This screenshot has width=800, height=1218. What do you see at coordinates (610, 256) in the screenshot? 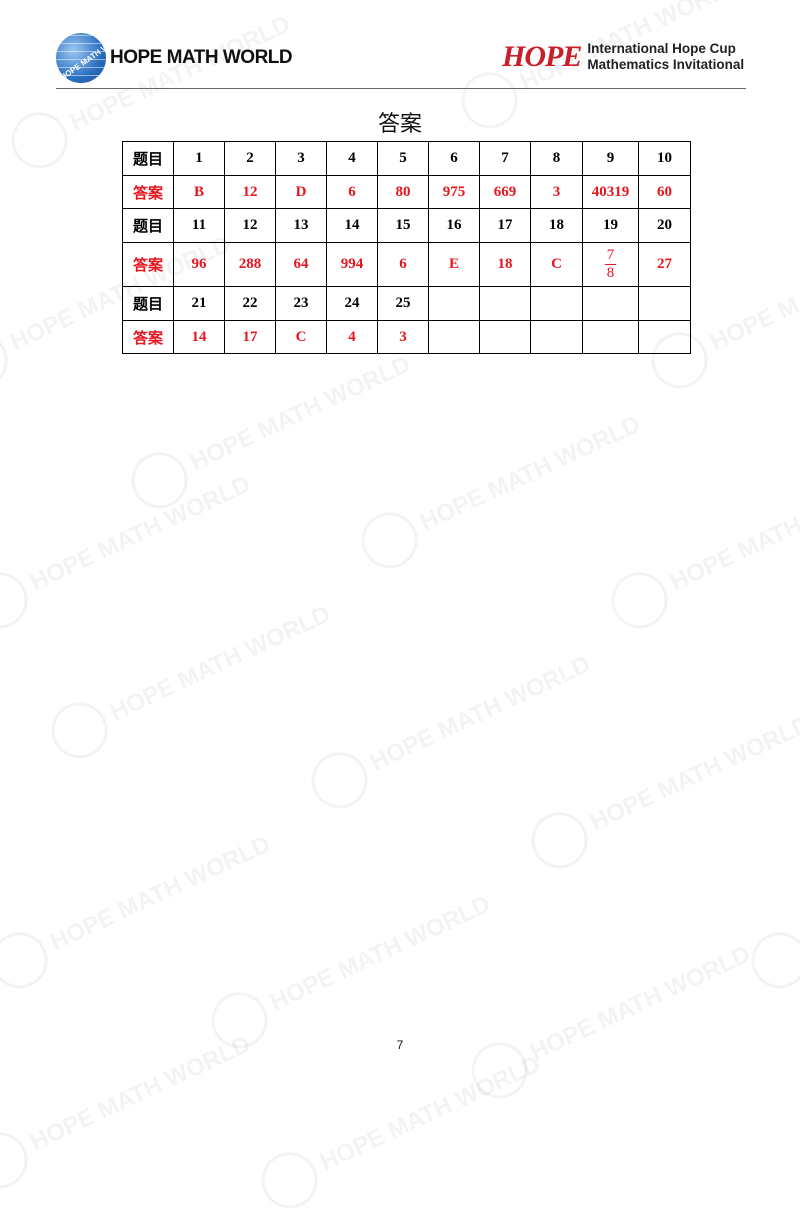
I see `numerator: 7` at bounding box center [610, 256].